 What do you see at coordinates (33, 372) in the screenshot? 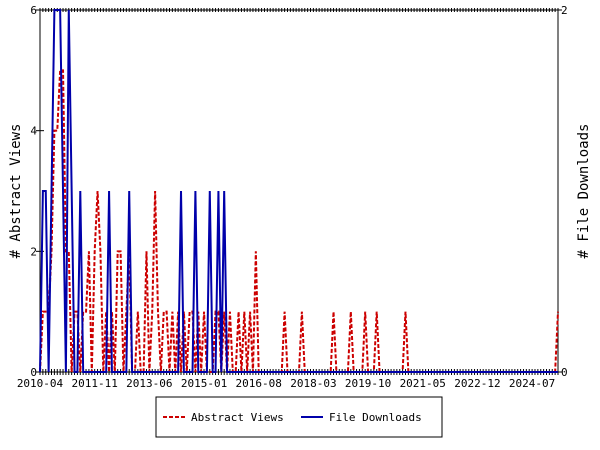
I see `y-tick-label: 0` at bounding box center [33, 372].